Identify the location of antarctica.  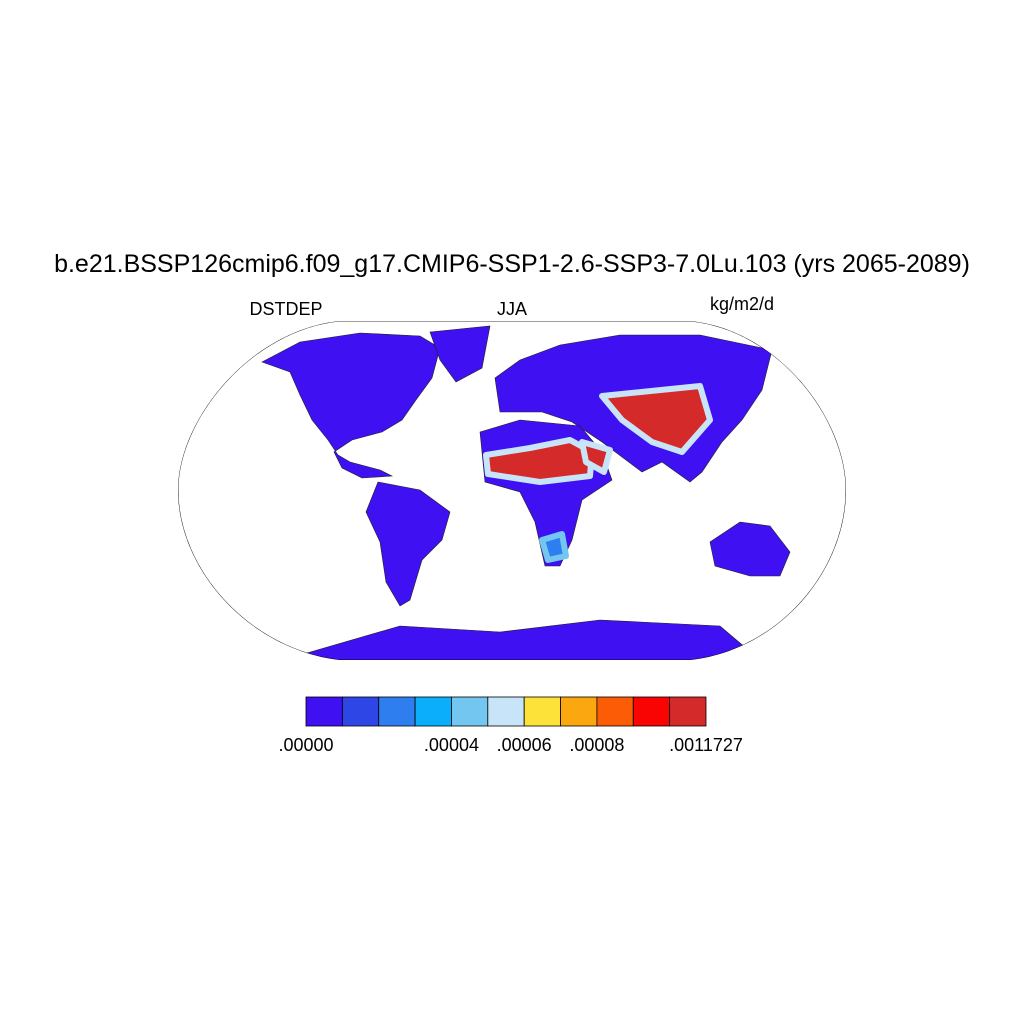
(530, 639).